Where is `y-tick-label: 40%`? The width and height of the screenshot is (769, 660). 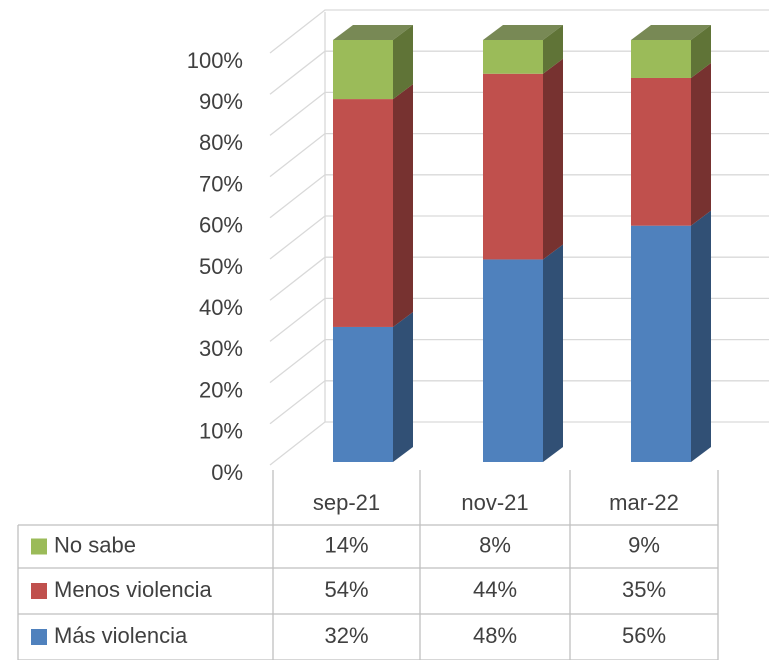 y-tick-label: 40% is located at coordinates (221, 307).